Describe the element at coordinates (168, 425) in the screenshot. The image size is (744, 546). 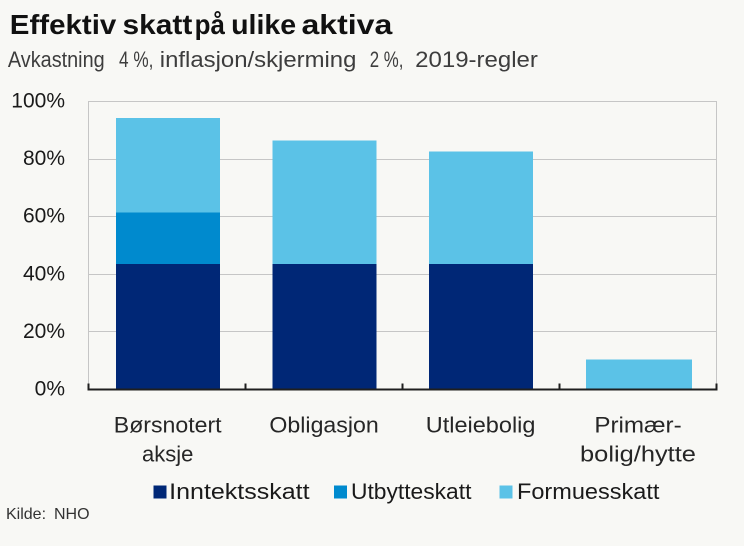
I see `svg-text: Børsnotert` at that location.